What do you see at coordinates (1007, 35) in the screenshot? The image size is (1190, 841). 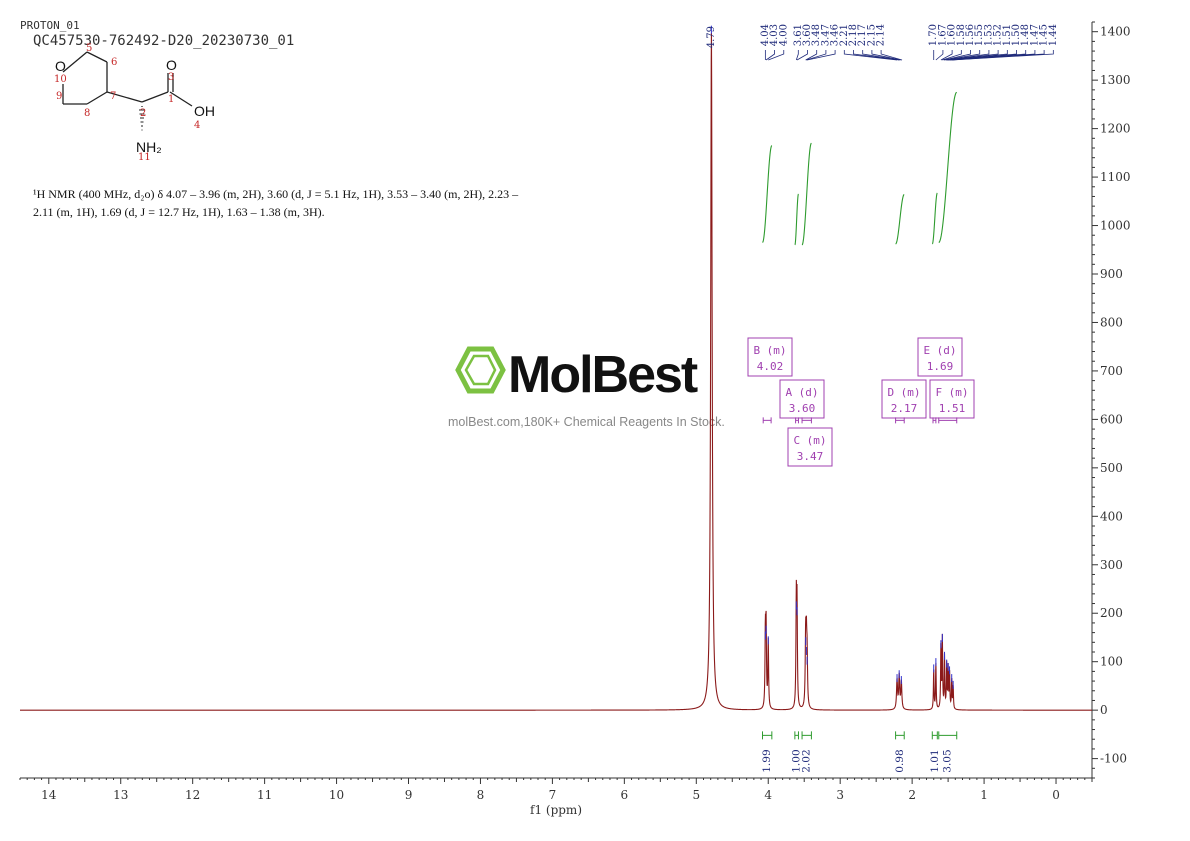 I see `peak-label: 1.51` at bounding box center [1007, 35].